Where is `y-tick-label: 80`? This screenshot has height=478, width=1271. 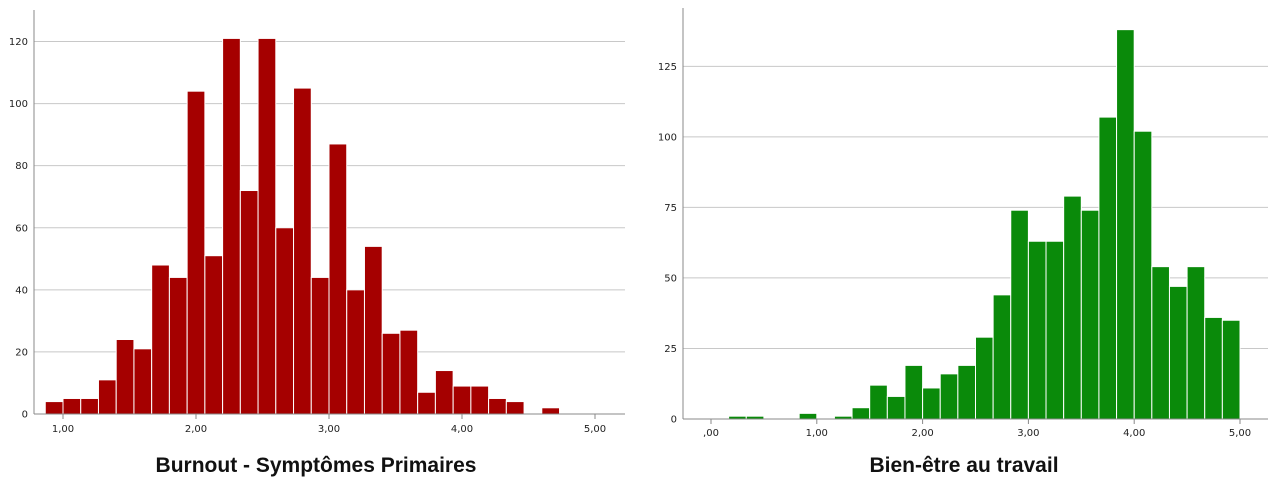
y-tick-label: 80 is located at coordinates (21, 166).